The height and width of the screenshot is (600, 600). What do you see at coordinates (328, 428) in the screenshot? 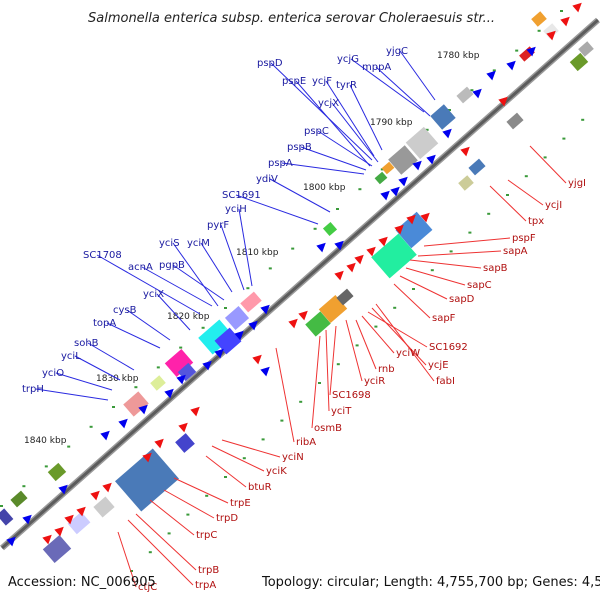
I see `gene-label-osmb: osmB` at bounding box center [328, 428].